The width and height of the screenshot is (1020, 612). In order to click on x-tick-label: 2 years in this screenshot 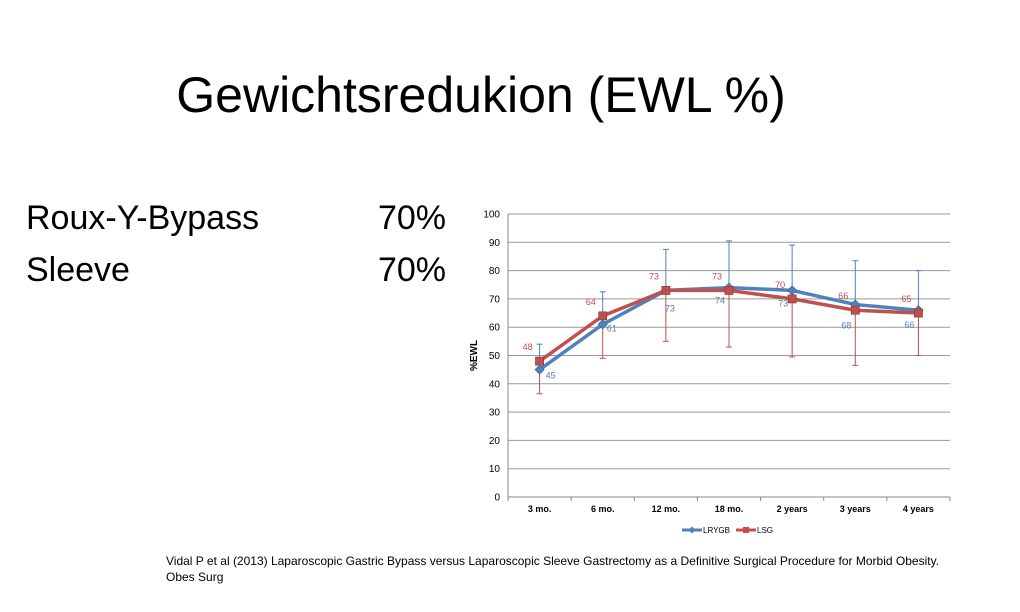, I will do `click(792, 509)`.